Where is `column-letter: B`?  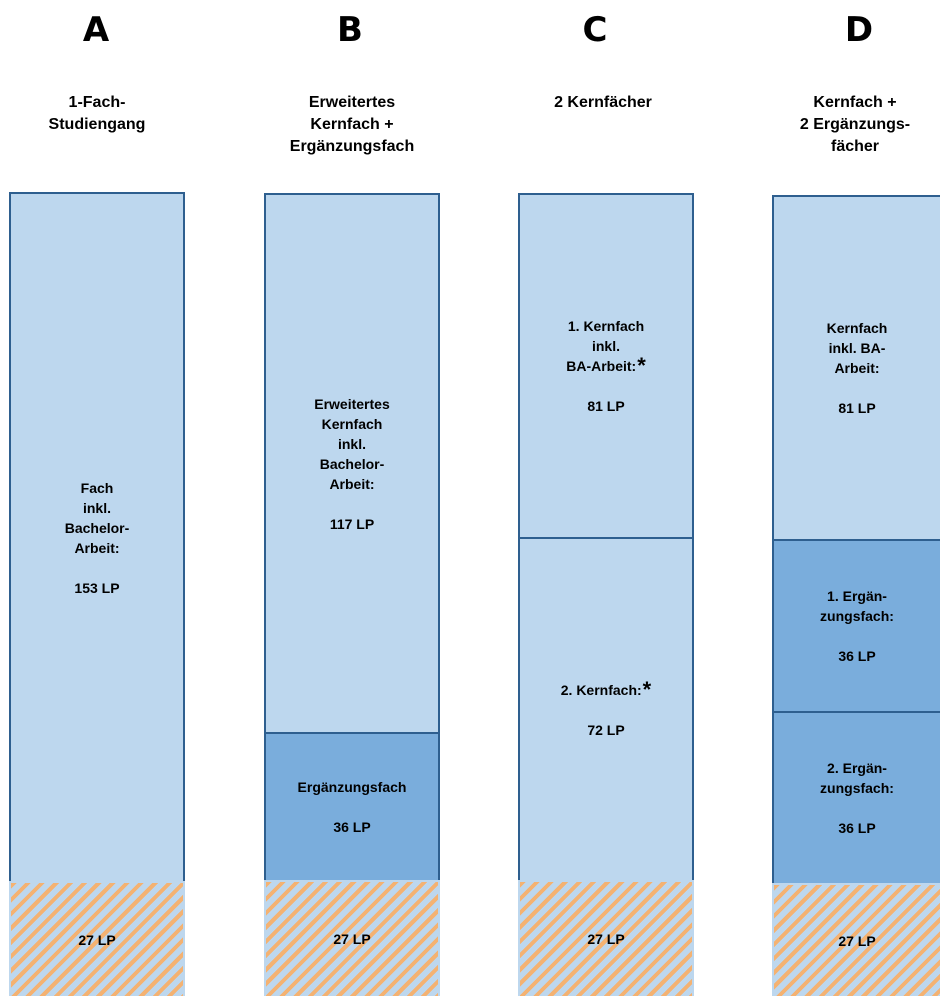
column-letter: B is located at coordinates (350, 30).